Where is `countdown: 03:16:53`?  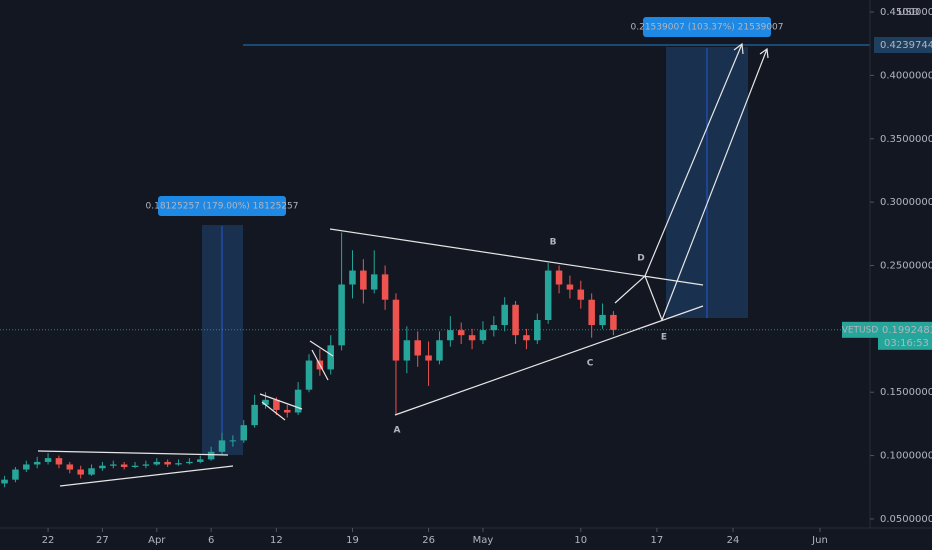 countdown: 03:16:53 is located at coordinates (906, 343).